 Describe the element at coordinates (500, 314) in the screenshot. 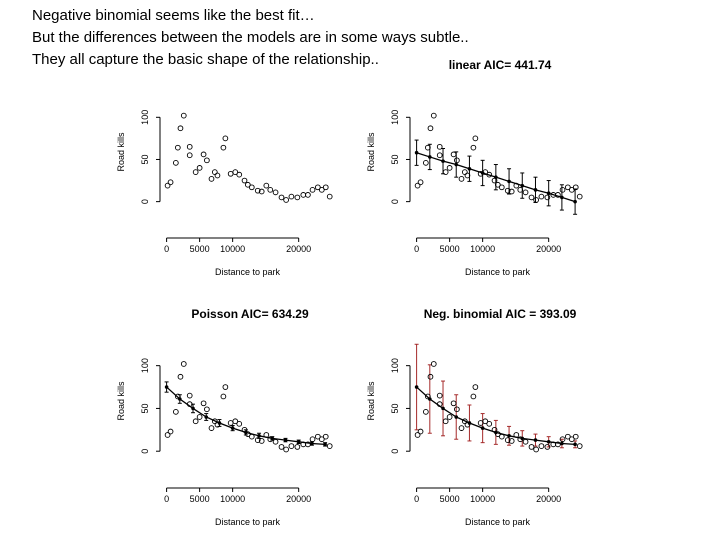

I see `chart-title: Neg. binomial AIC = 393.09` at that location.